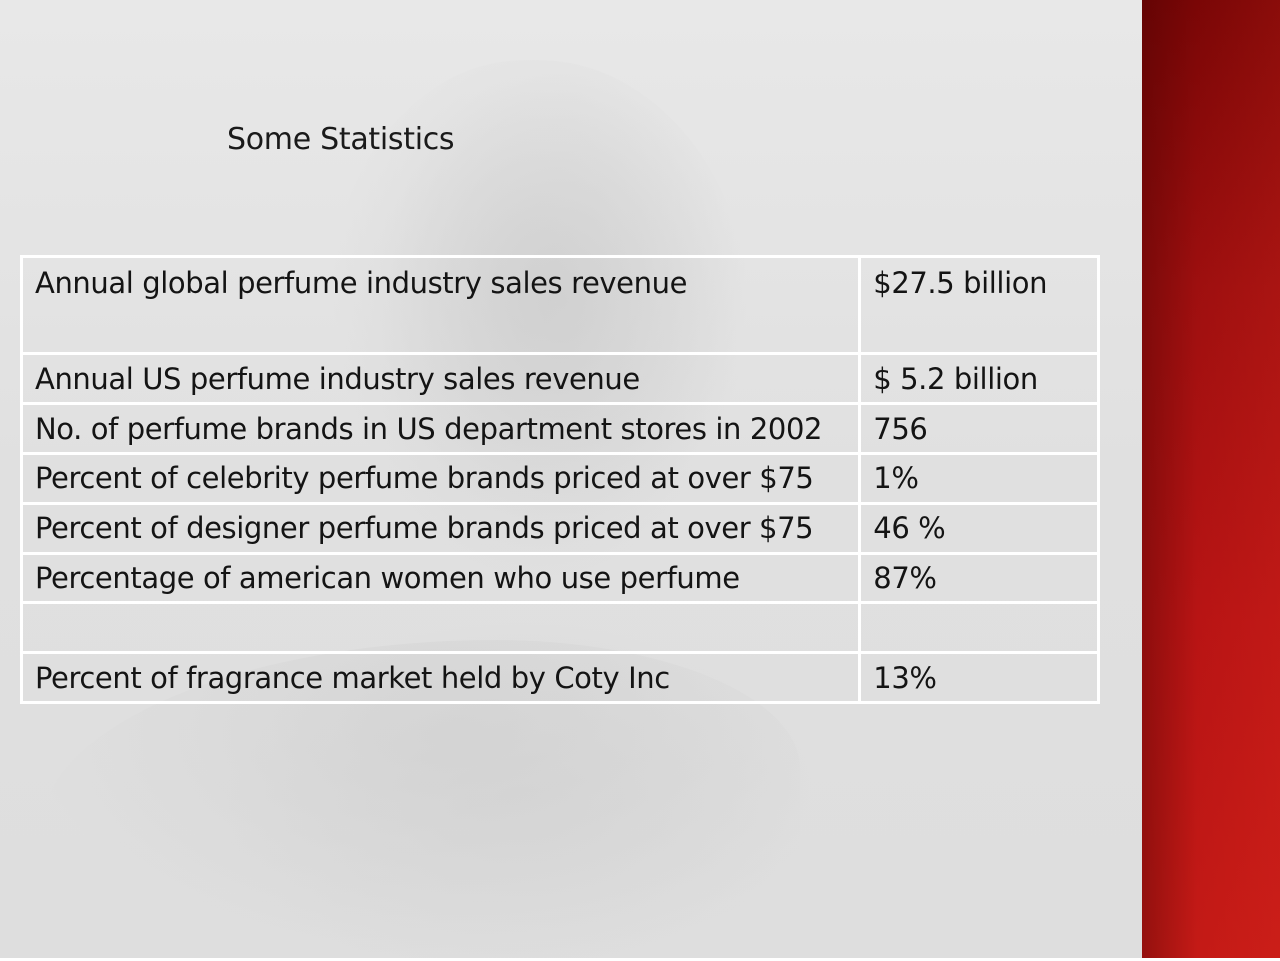 The height and width of the screenshot is (961, 1280). What do you see at coordinates (1211, 479) in the screenshot?
I see `red-side-band` at bounding box center [1211, 479].